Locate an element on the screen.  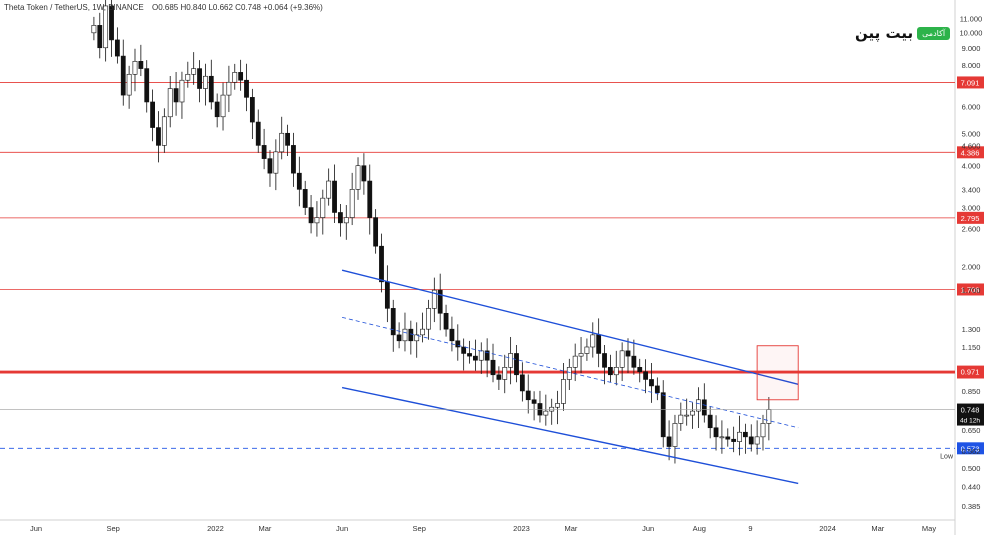
price-tick-label: 3.000 is located at coordinates (971, 208).